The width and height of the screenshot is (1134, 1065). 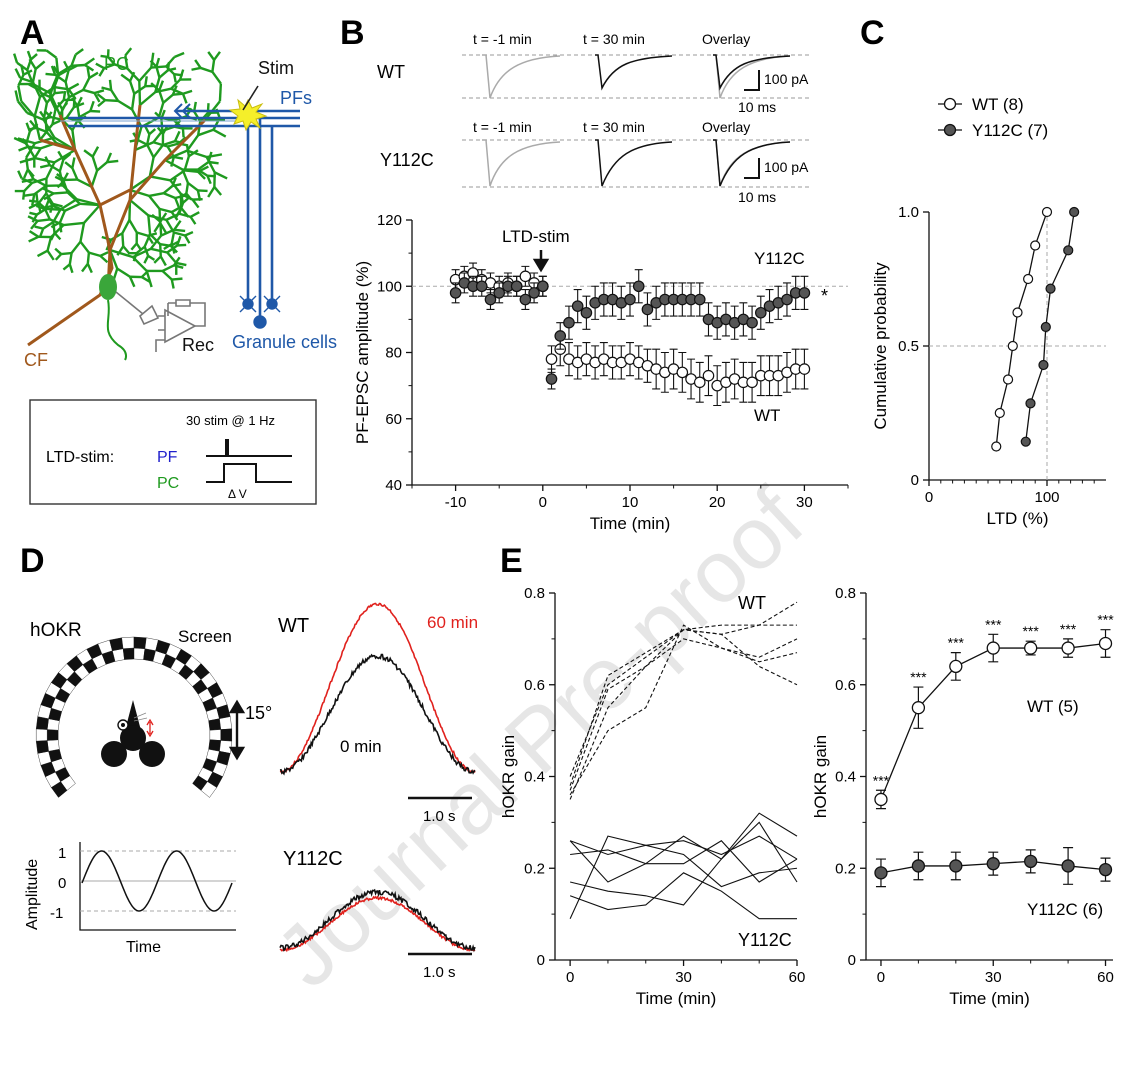 What do you see at coordinates (36, 360) in the screenshot?
I see `label-cf: CF` at bounding box center [36, 360].